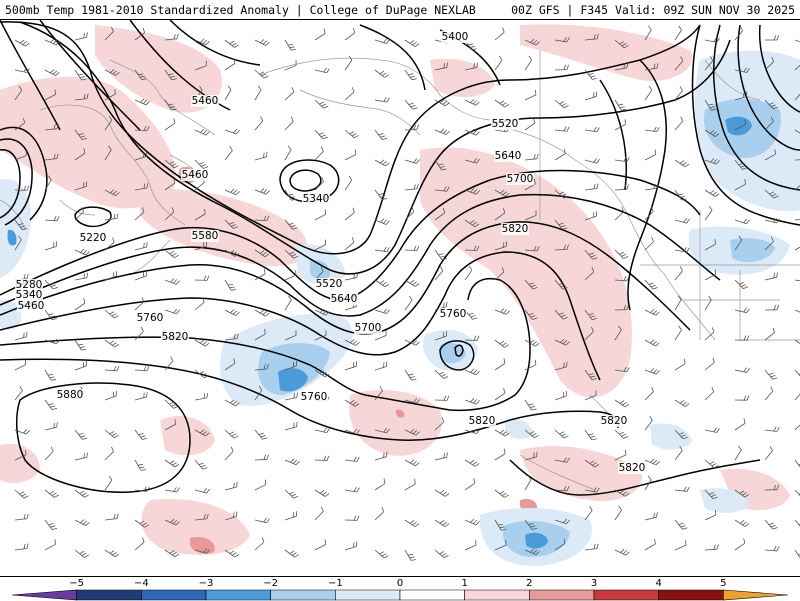  Describe the element at coordinates (723, 583) in the screenshot. I see `colorbar-tick-label: 5` at that location.